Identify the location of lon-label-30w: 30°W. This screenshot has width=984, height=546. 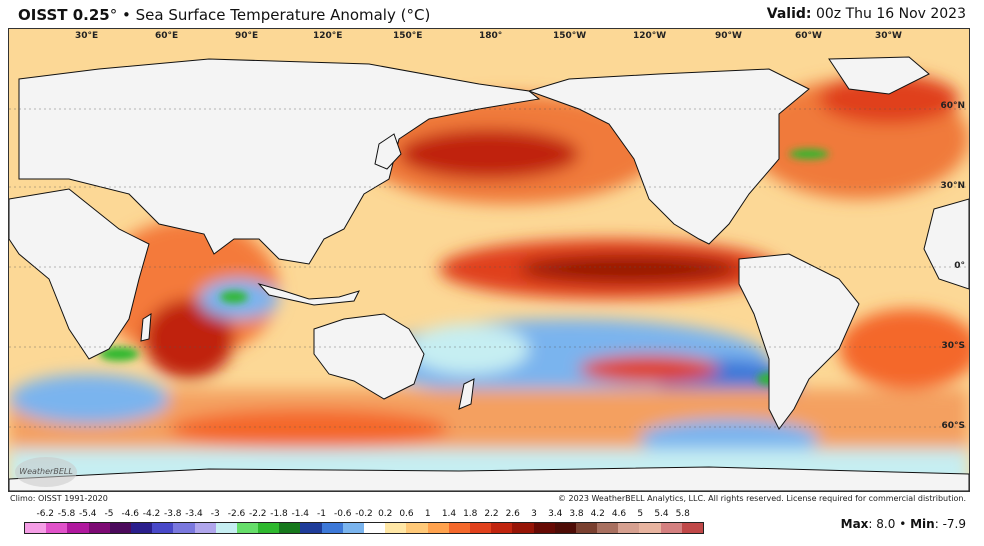
(888, 36).